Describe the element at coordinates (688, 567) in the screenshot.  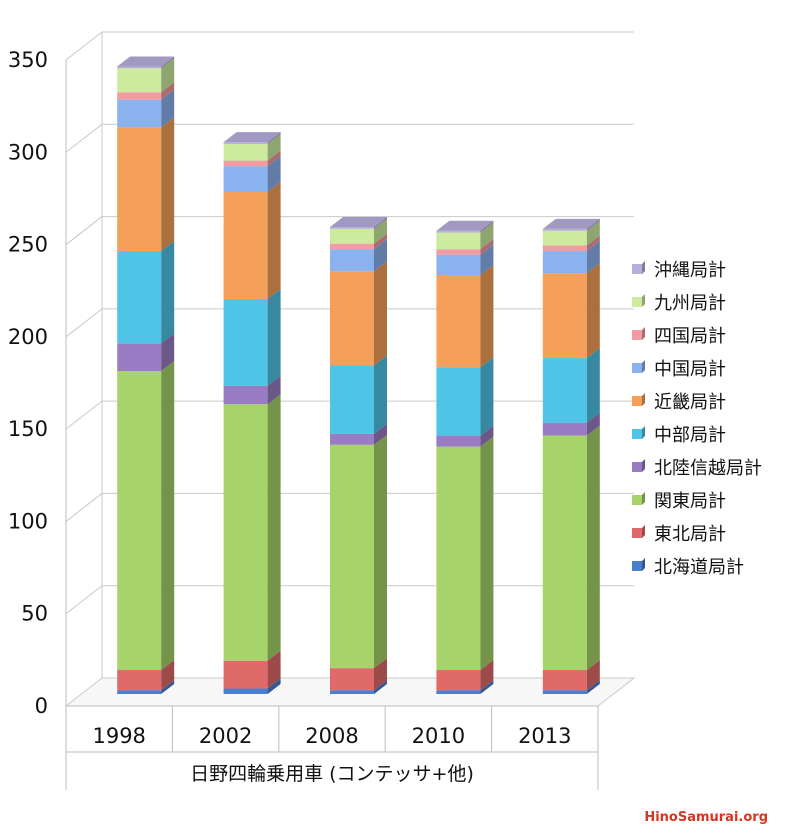
I see `legend-item: 北海道局計` at that location.